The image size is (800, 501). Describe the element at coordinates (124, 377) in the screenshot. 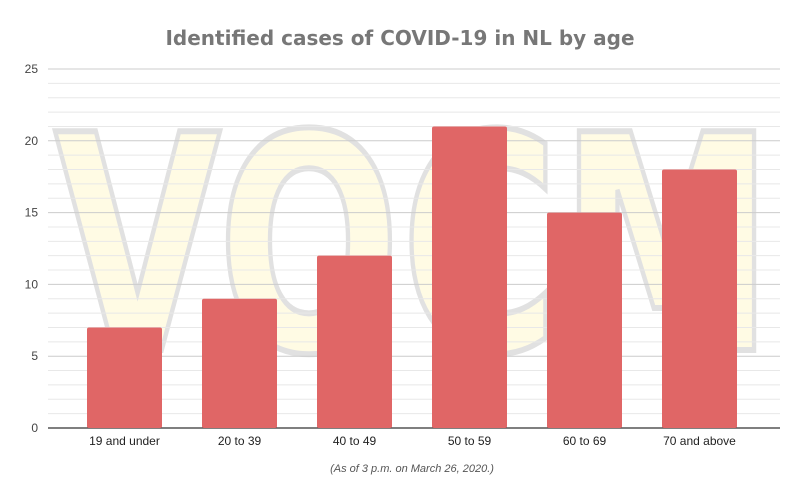

I see `bar-19-and-under` at that location.